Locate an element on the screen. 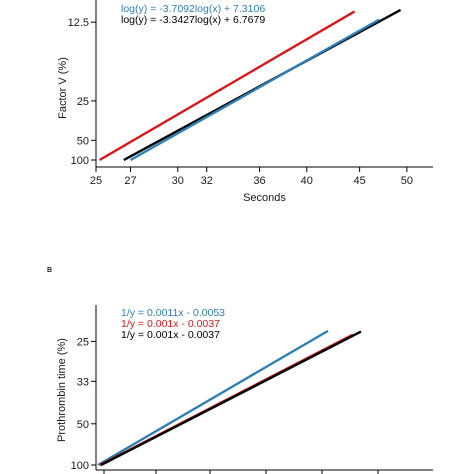 The height and width of the screenshot is (474, 474). x-tick-label: 50 is located at coordinates (407, 181).